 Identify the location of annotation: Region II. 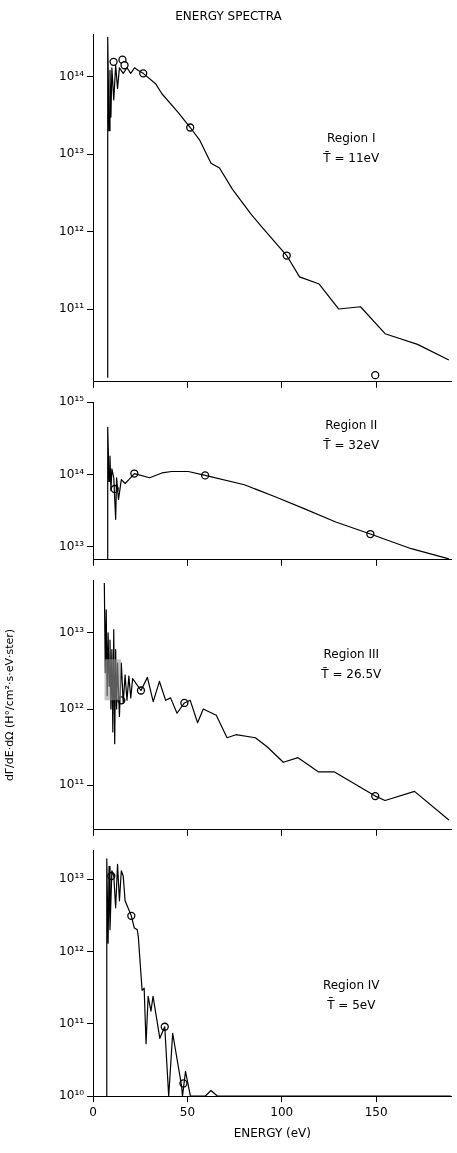
(351, 424).